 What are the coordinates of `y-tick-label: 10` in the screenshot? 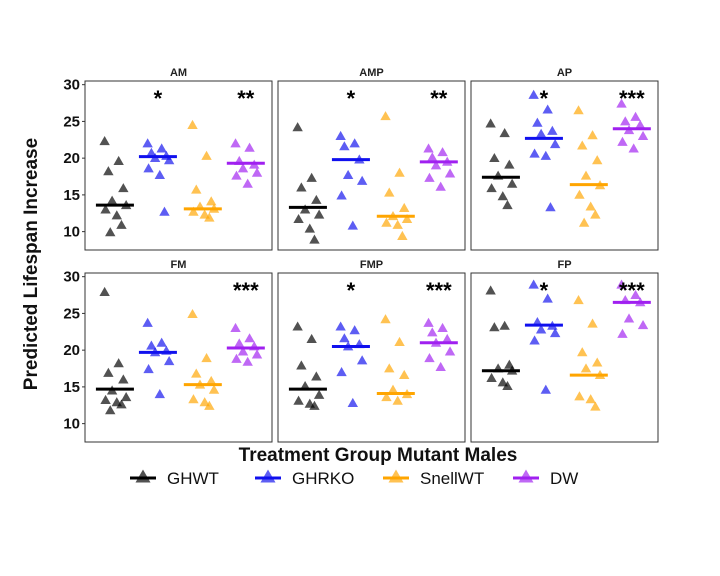 It's located at (71, 232).